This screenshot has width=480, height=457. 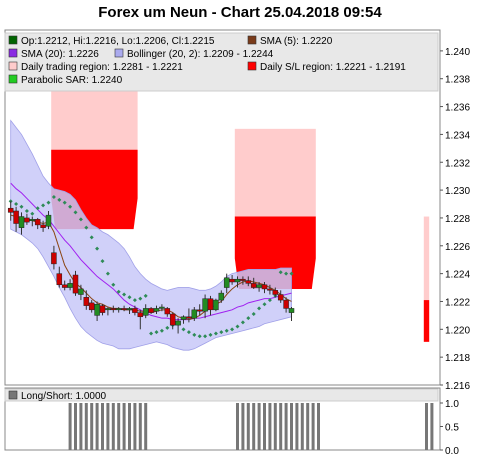 I want to click on legend-label: Daily trading region: 1.2281 - 1.2221, so click(x=102, y=67).